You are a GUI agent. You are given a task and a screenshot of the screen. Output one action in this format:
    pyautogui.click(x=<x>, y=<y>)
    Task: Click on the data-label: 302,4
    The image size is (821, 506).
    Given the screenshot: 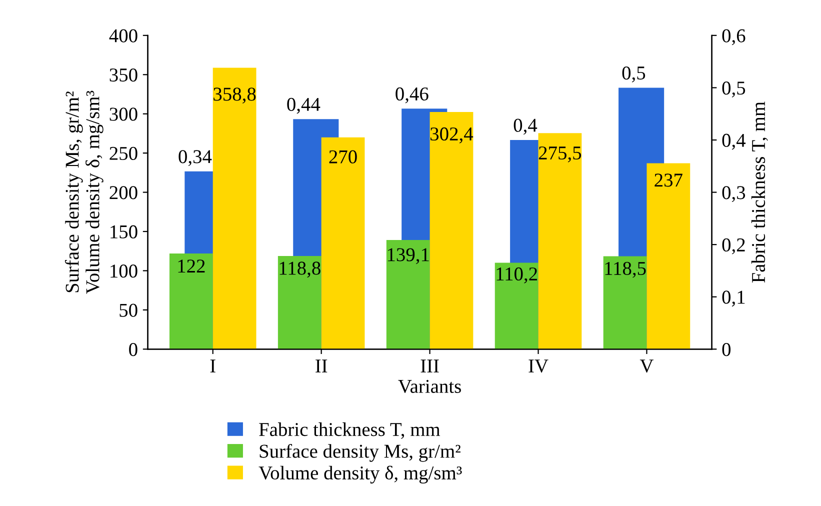 What is the action you would take?
    pyautogui.click(x=452, y=135)
    